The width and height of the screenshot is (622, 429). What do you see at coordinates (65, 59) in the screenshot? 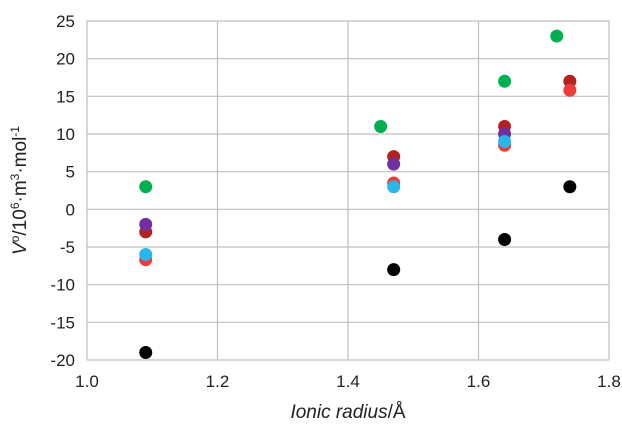
I see `y-tick-label: 20` at bounding box center [65, 59].